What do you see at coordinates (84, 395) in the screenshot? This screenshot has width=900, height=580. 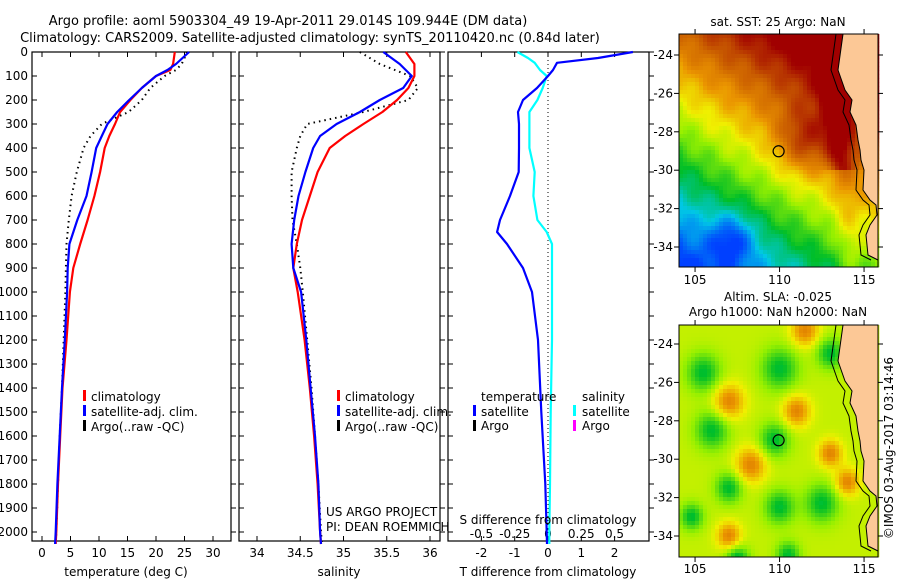 I see `legend-swatch-climatology` at bounding box center [84, 395].